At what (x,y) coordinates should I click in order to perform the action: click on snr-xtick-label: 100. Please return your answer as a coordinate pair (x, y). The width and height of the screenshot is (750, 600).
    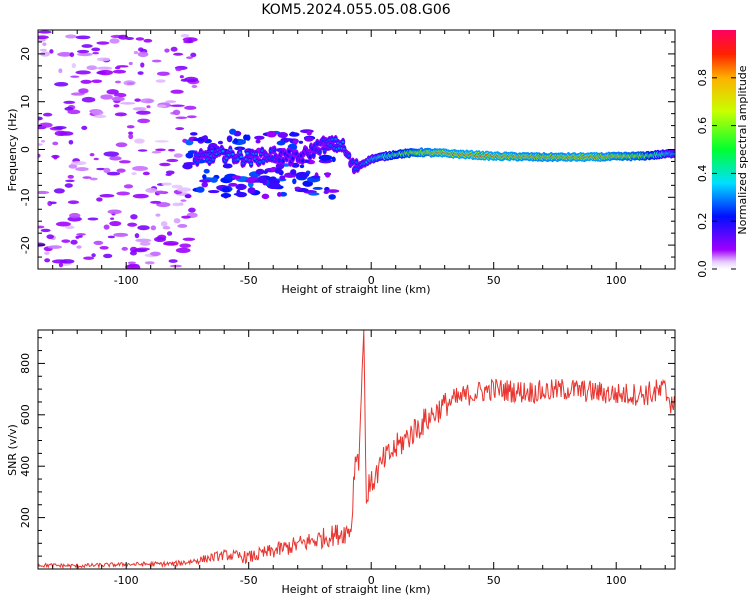
    Looking at the image, I should click on (616, 580).